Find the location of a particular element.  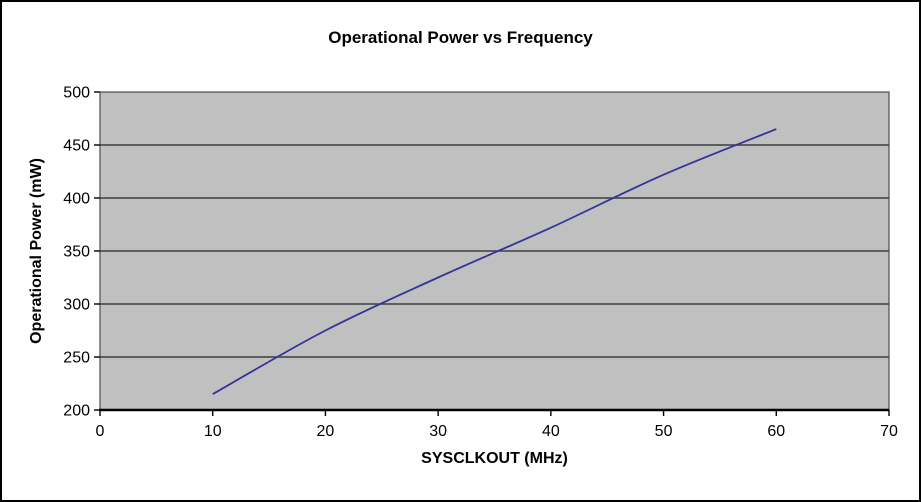

chart-title: Operational Power vs Frequency is located at coordinates (460, 37).